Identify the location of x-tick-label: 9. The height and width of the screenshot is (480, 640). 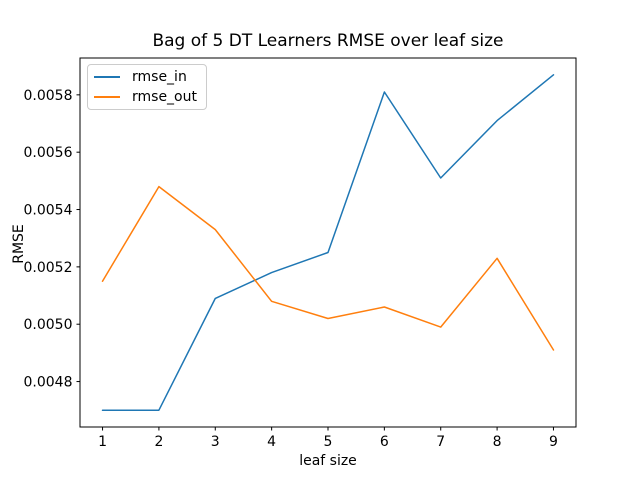
(553, 442).